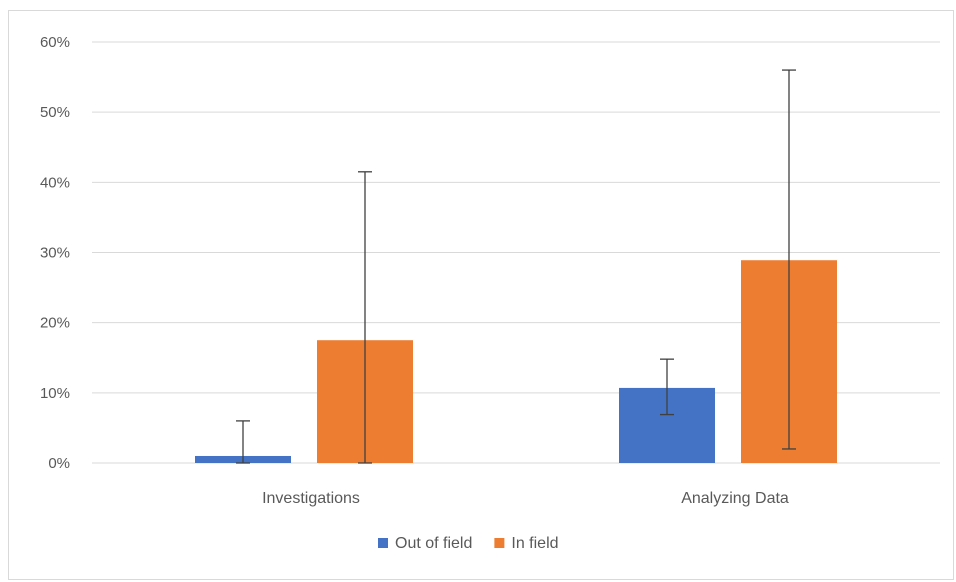  I want to click on legend-swatch-out-of-field, so click(383, 543).